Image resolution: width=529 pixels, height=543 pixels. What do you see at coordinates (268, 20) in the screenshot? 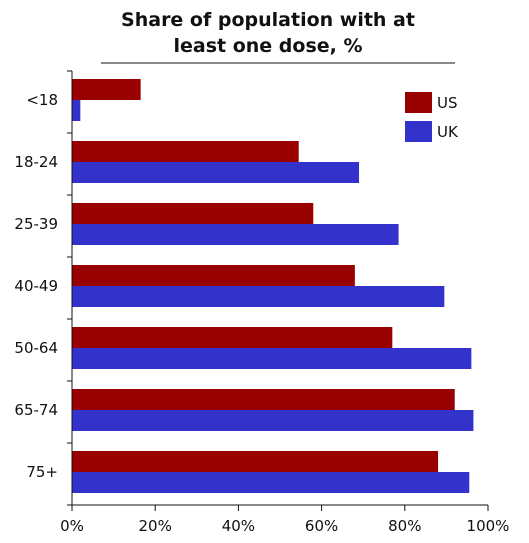
I see `chart-title-line-1: Share of population with at` at bounding box center [268, 20].